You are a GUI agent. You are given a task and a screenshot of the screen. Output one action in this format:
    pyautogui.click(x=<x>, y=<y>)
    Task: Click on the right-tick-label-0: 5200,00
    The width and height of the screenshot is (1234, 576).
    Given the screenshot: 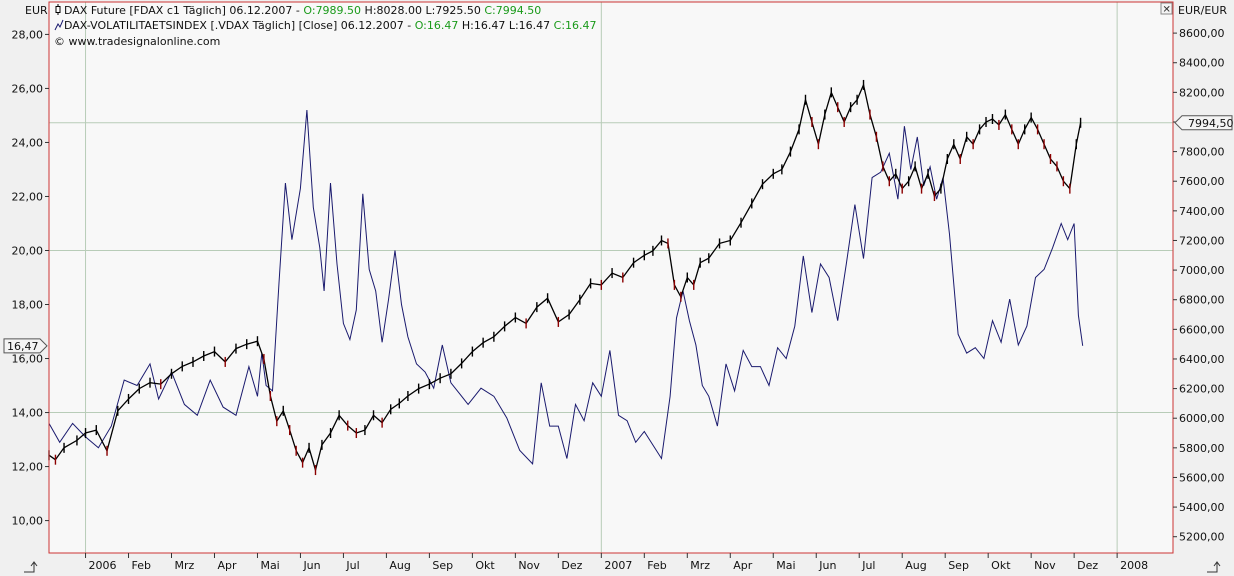 What is the action you would take?
    pyautogui.click(x=1202, y=537)
    